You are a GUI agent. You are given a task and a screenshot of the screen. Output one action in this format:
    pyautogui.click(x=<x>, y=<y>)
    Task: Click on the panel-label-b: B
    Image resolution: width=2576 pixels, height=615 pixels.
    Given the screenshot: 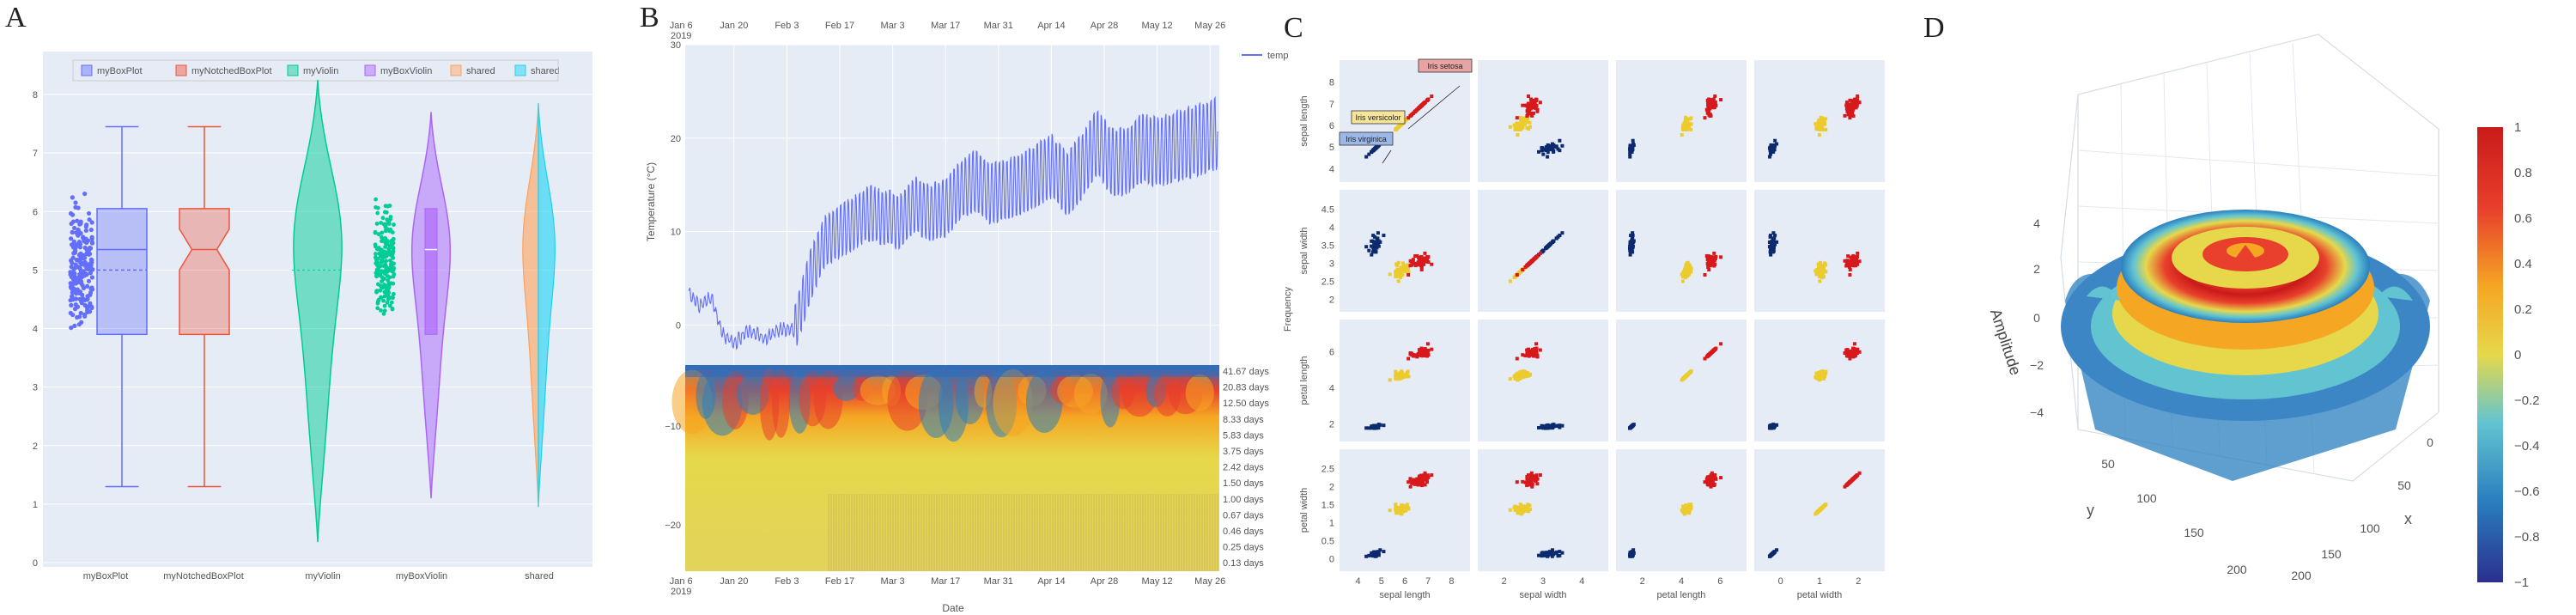 What is the action you would take?
    pyautogui.click(x=649, y=17)
    